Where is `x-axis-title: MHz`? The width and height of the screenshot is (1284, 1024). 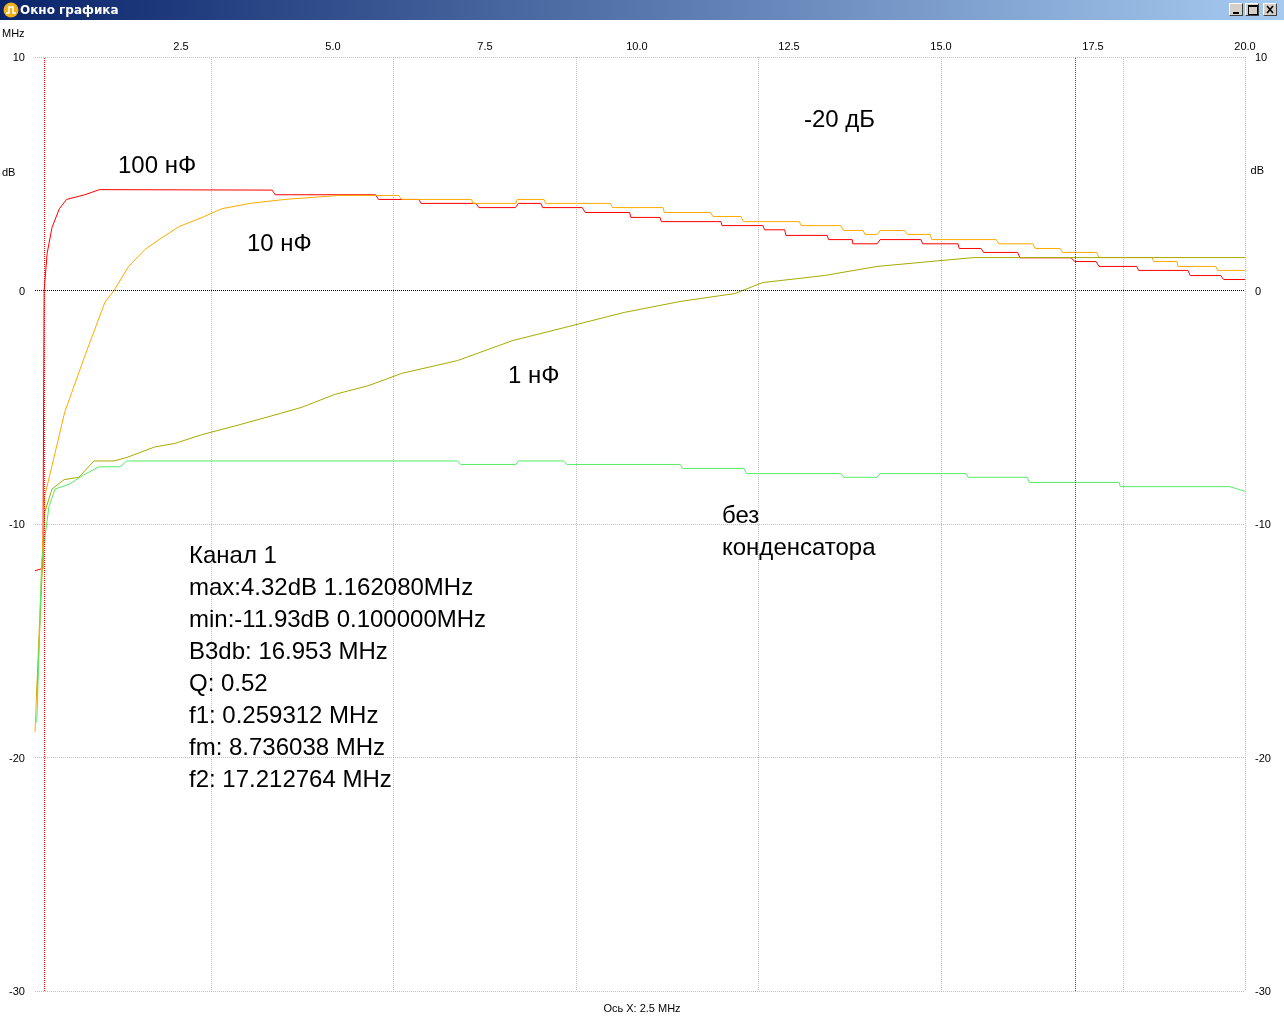 x-axis-title: MHz is located at coordinates (13, 32).